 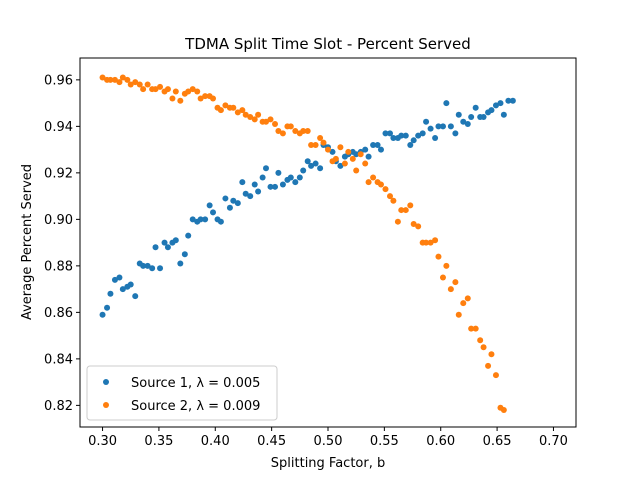 What do you see at coordinates (384, 441) in the screenshot?
I see `x-tick-label: 0.55` at bounding box center [384, 441].